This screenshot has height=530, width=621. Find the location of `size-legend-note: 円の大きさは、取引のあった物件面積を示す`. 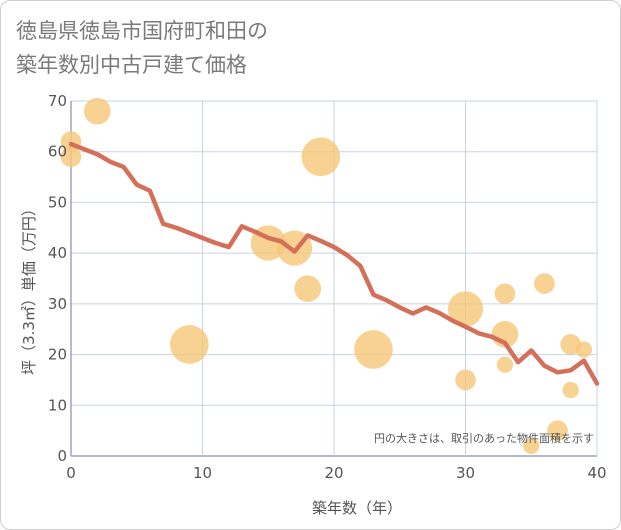

size-legend-note: 円の大きさは、取引のあった物件面積を示す is located at coordinates (484, 438).